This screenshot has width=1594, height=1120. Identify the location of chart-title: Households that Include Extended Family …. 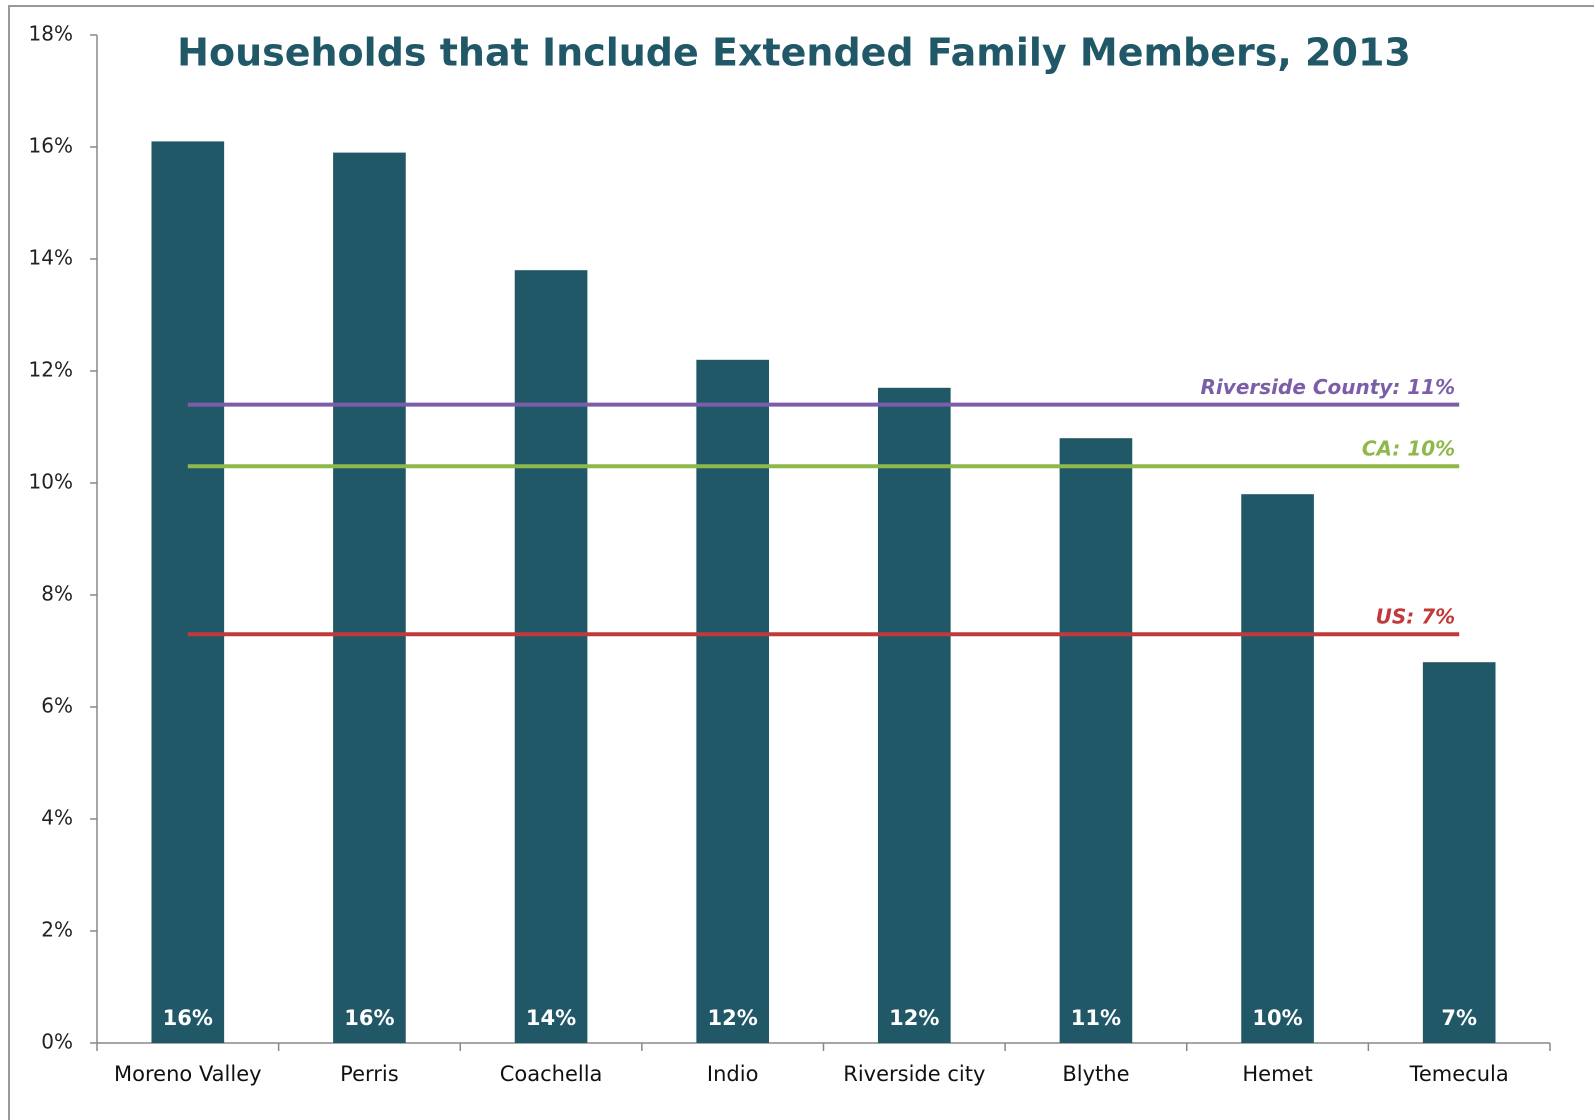
(794, 53).